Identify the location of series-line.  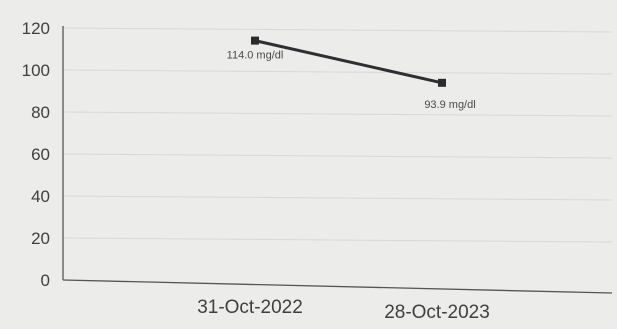
(348, 62).